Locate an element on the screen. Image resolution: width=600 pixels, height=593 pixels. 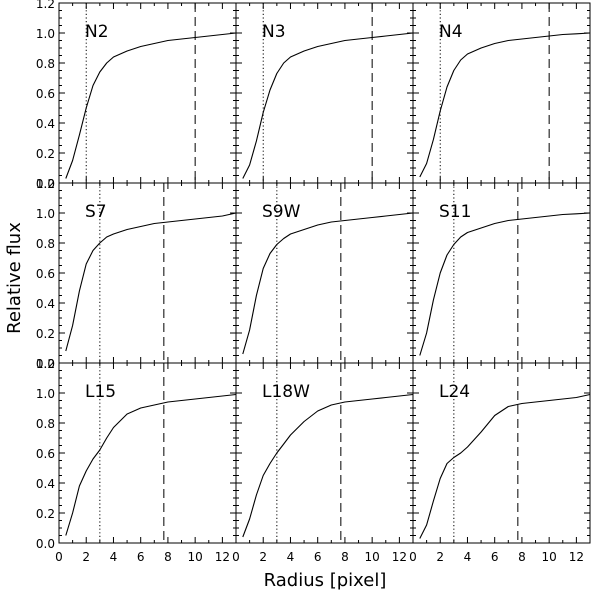
panel-n2: 0.0 0.2 0.4 0.6 0.8 1.0 1.2 N2 is located at coordinates (136, 95).